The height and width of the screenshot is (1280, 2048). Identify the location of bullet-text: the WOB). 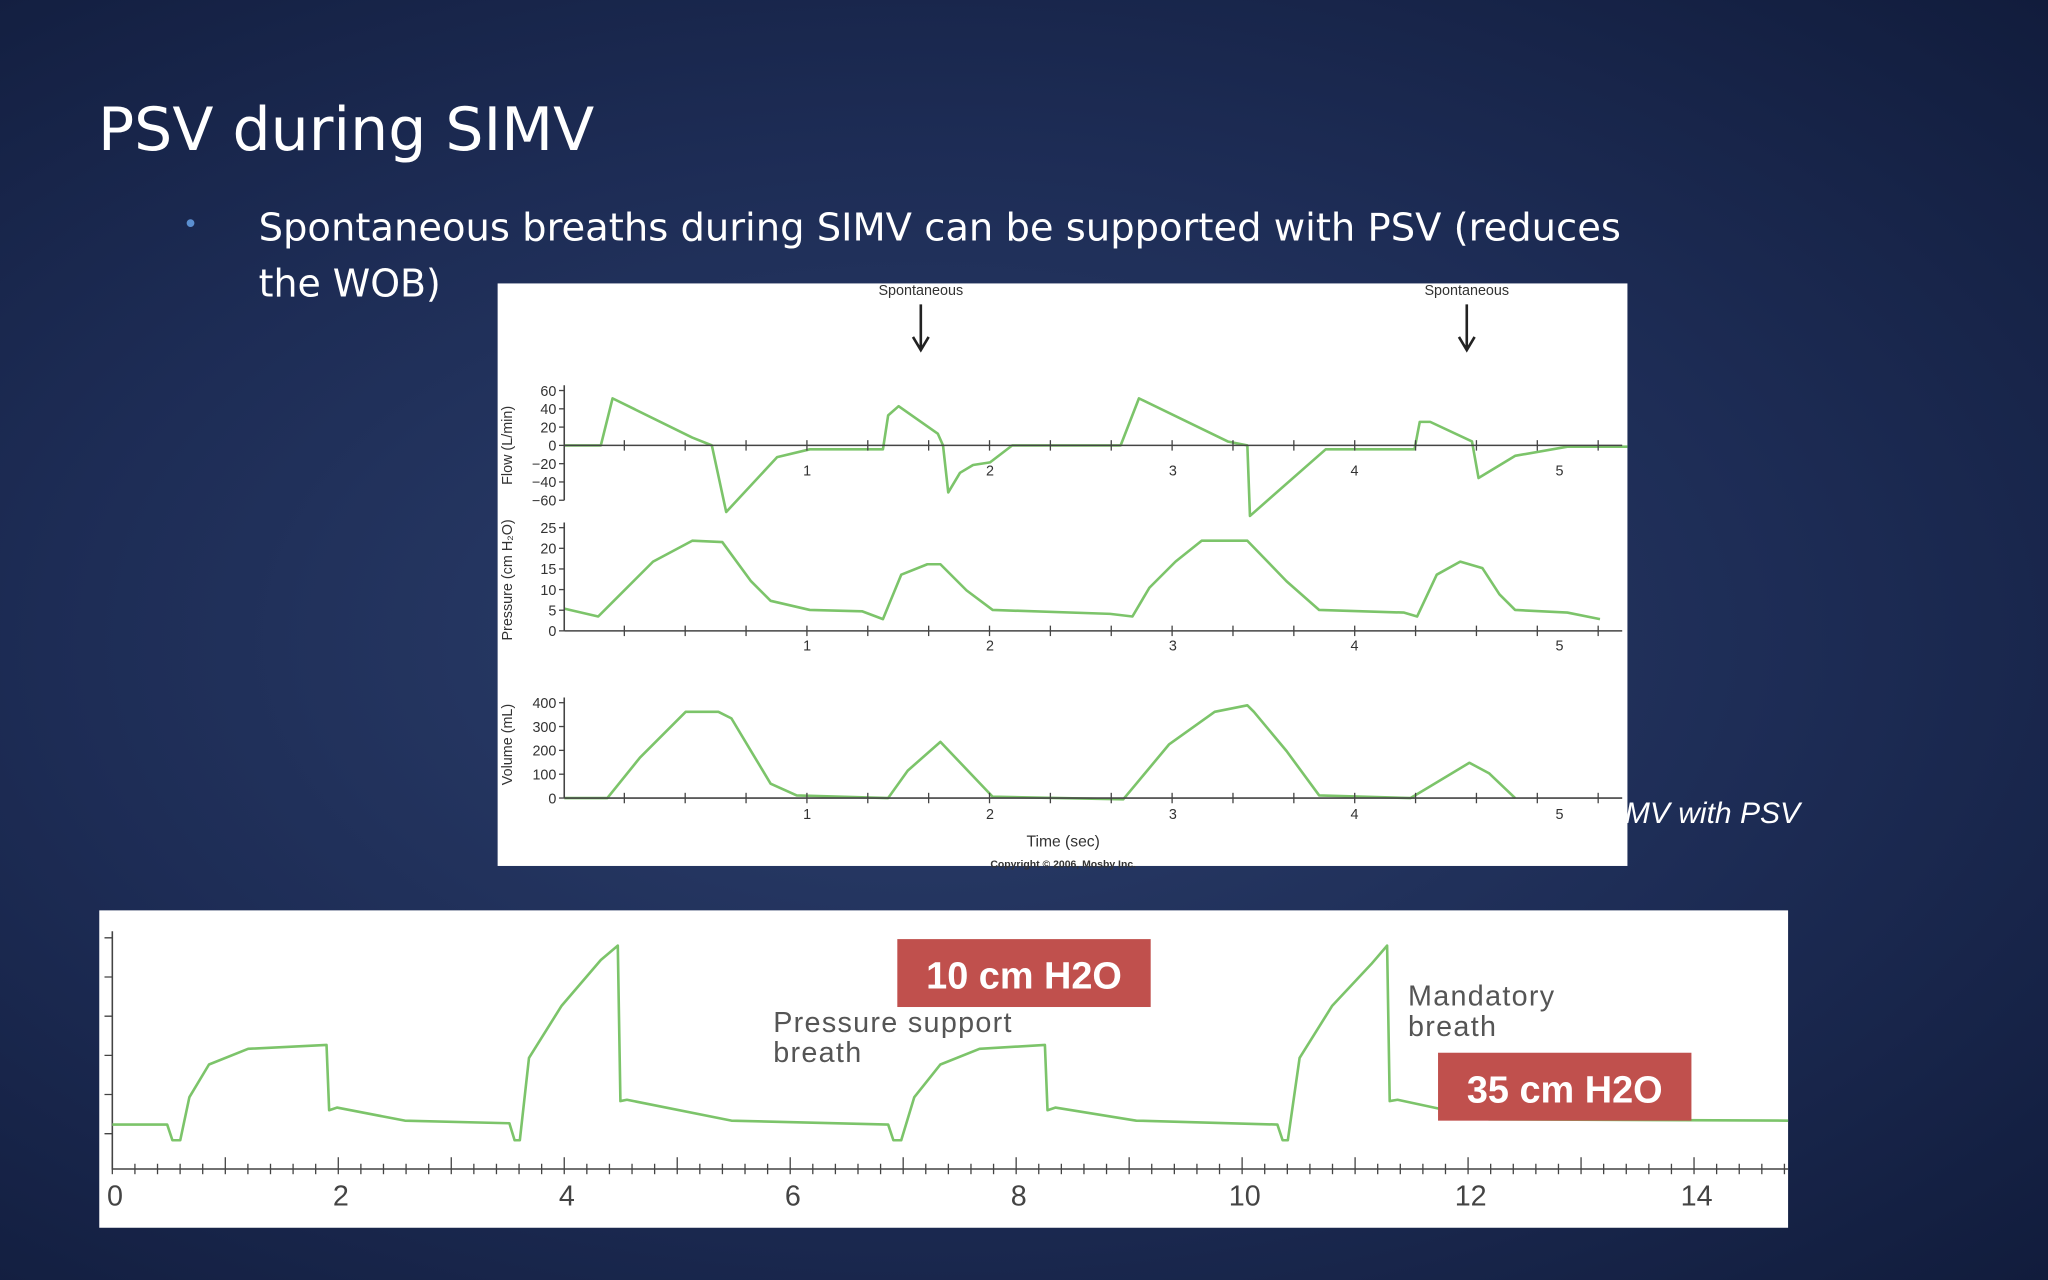
(350, 283).